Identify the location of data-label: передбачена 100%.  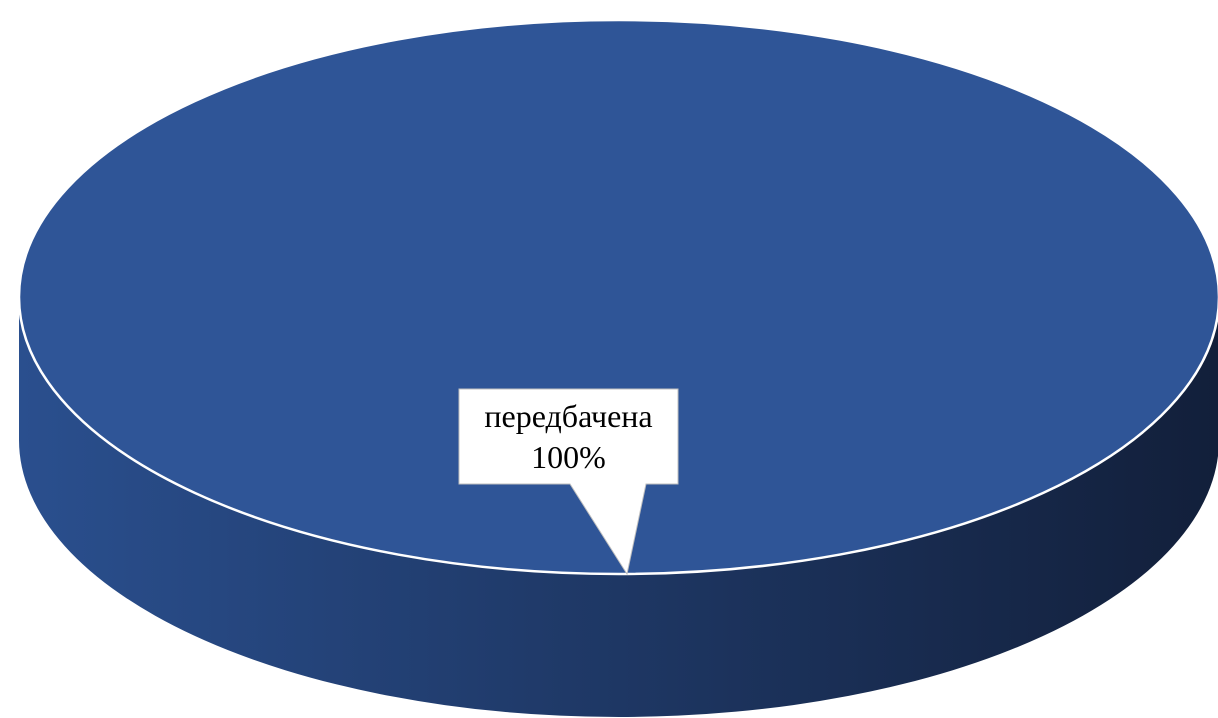
(568, 482).